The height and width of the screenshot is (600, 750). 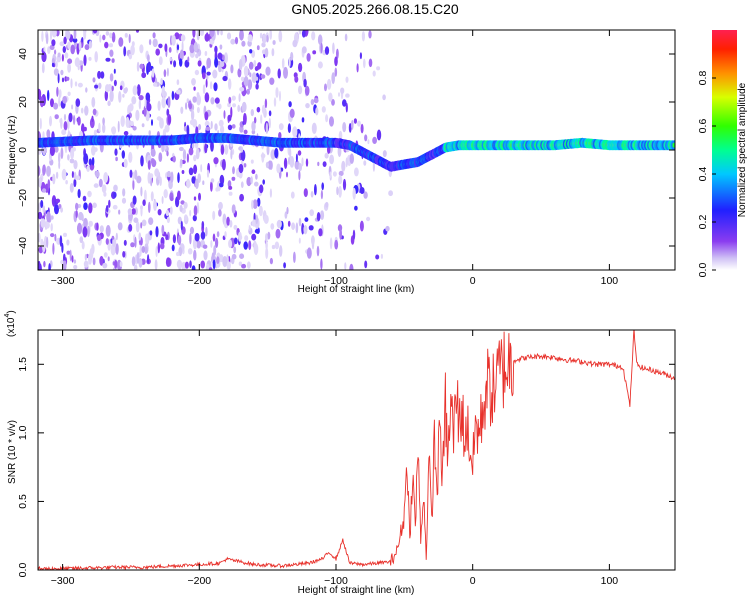 What do you see at coordinates (10, 323) in the screenshot?
I see `snr-y-multiplier: (x104)` at bounding box center [10, 323].